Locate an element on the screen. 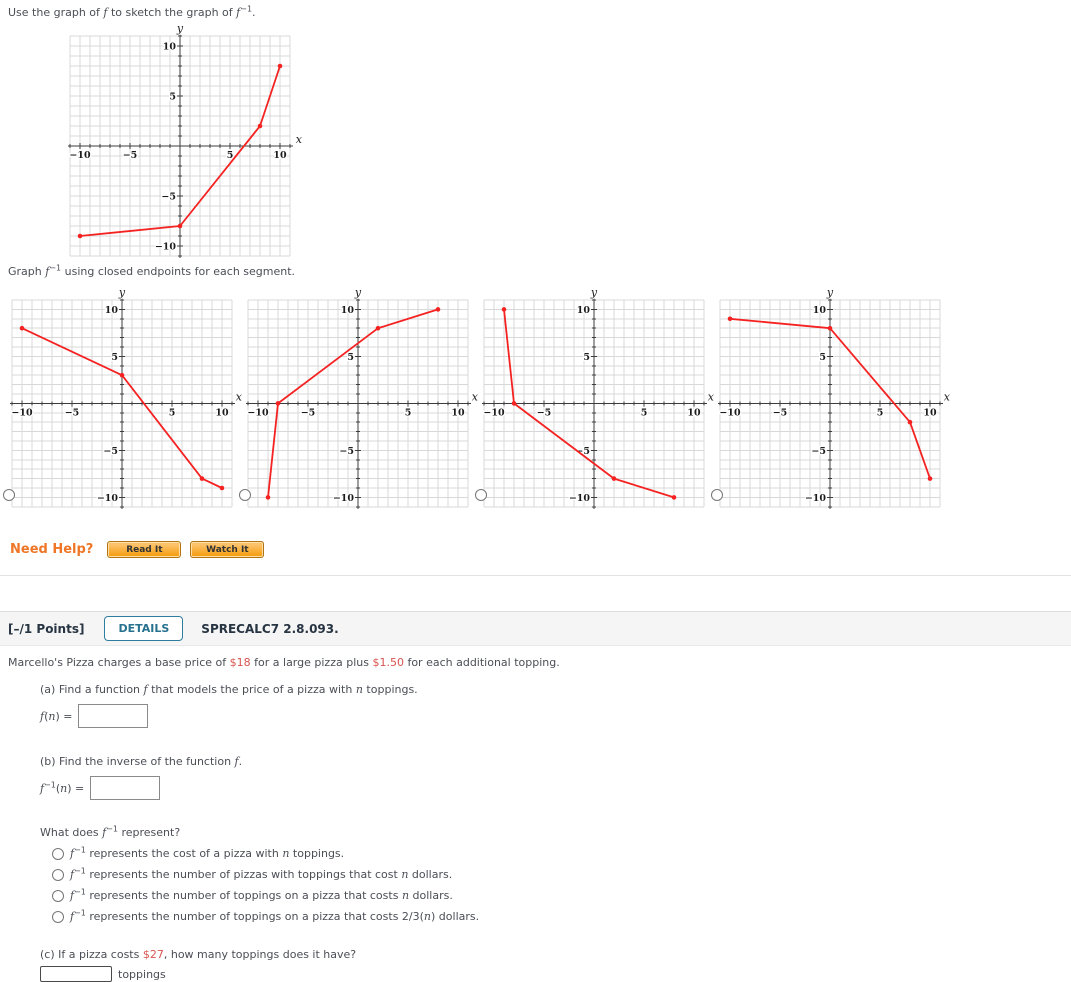 The image size is (1071, 982). topping-price-value: $1.50 is located at coordinates (388, 662).